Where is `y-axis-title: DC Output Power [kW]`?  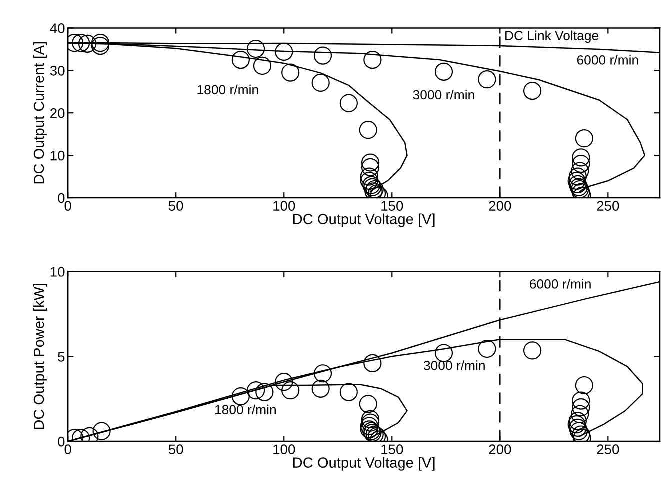
y-axis-title: DC Output Power [kW] is located at coordinates (40, 357).